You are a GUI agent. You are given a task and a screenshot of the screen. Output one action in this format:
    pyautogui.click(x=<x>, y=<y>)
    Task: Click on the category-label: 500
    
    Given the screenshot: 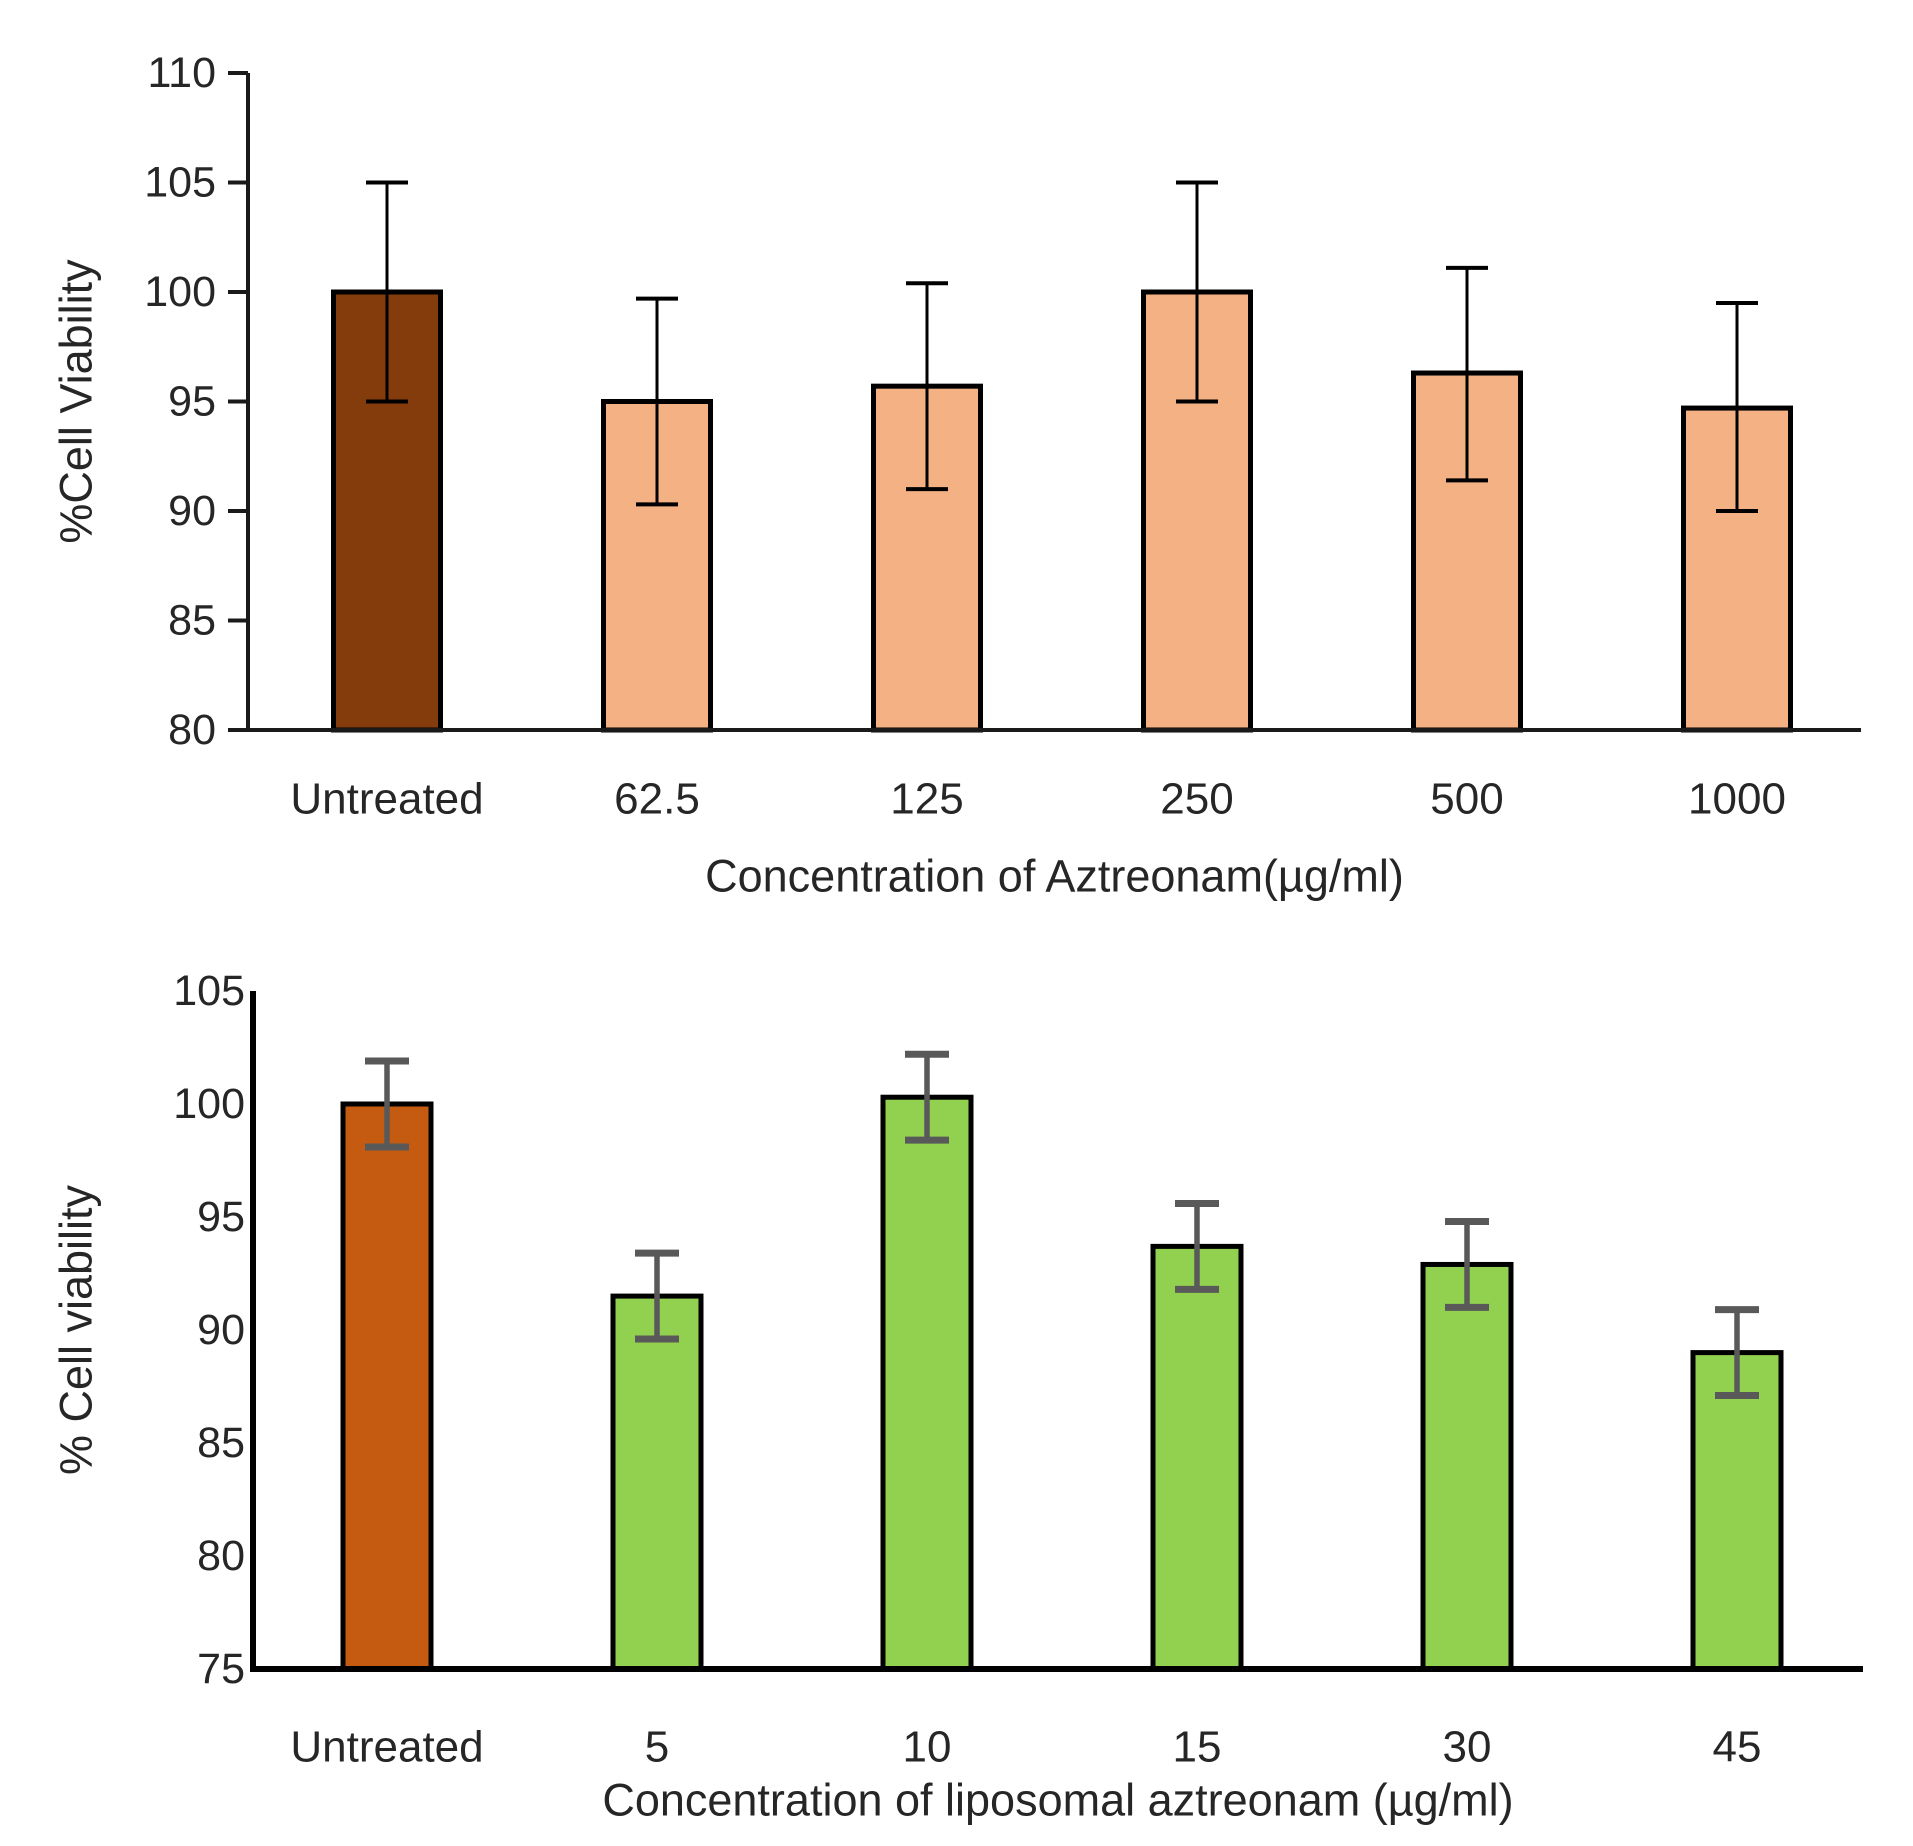 What is the action you would take?
    pyautogui.click(x=1466, y=799)
    